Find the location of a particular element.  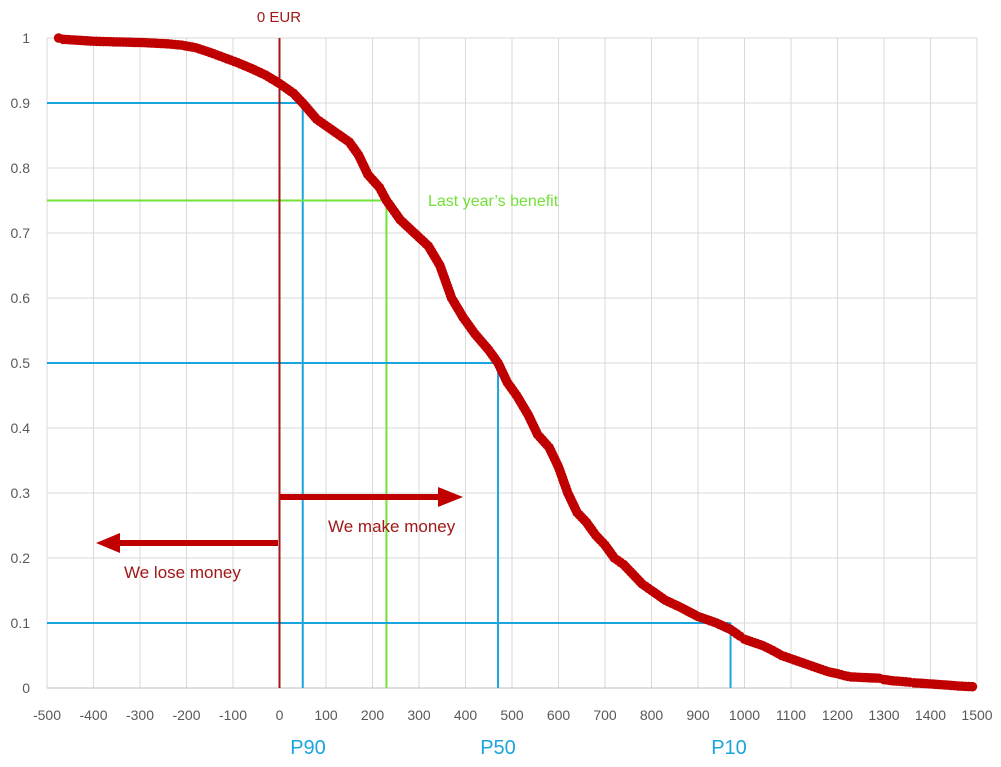

make-money-arrow-head is located at coordinates (450, 497).